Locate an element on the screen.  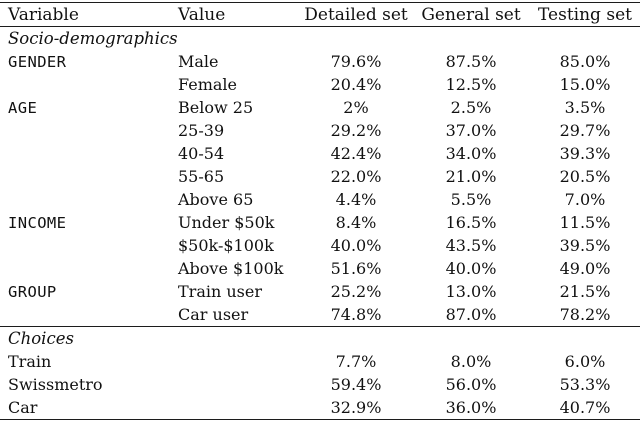
cell-value: $50k-$100k is located at coordinates (226, 245).